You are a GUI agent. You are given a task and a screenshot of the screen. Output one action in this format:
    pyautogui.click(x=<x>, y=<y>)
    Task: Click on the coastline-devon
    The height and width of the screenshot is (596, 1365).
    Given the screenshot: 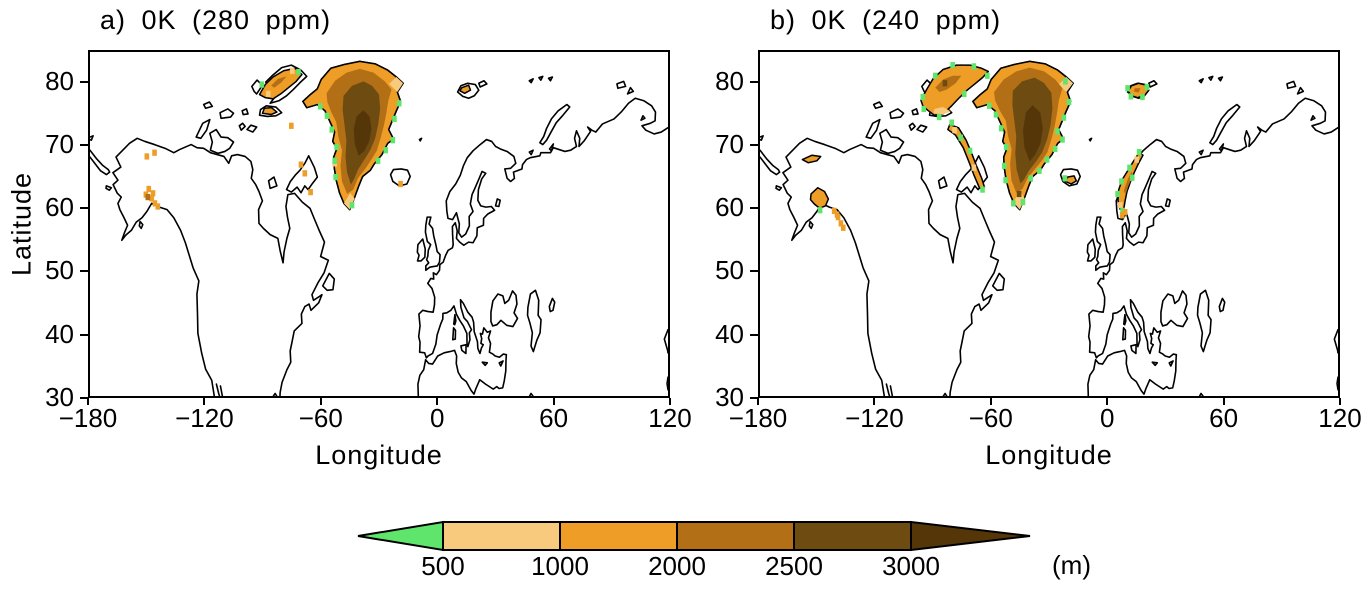 What is the action you would take?
    pyautogui.click(x=271, y=111)
    